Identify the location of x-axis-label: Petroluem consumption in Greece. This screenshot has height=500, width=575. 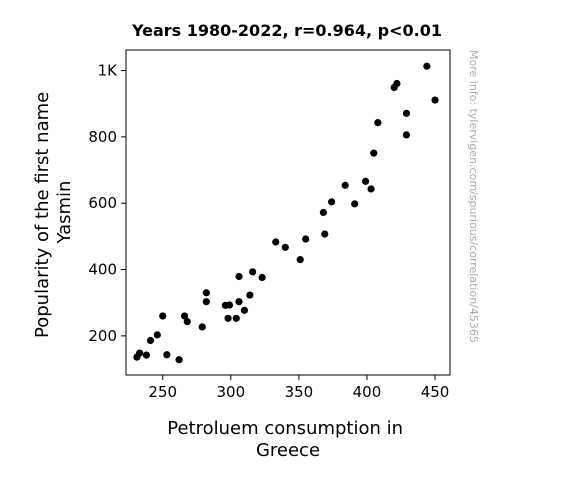
(288, 439).